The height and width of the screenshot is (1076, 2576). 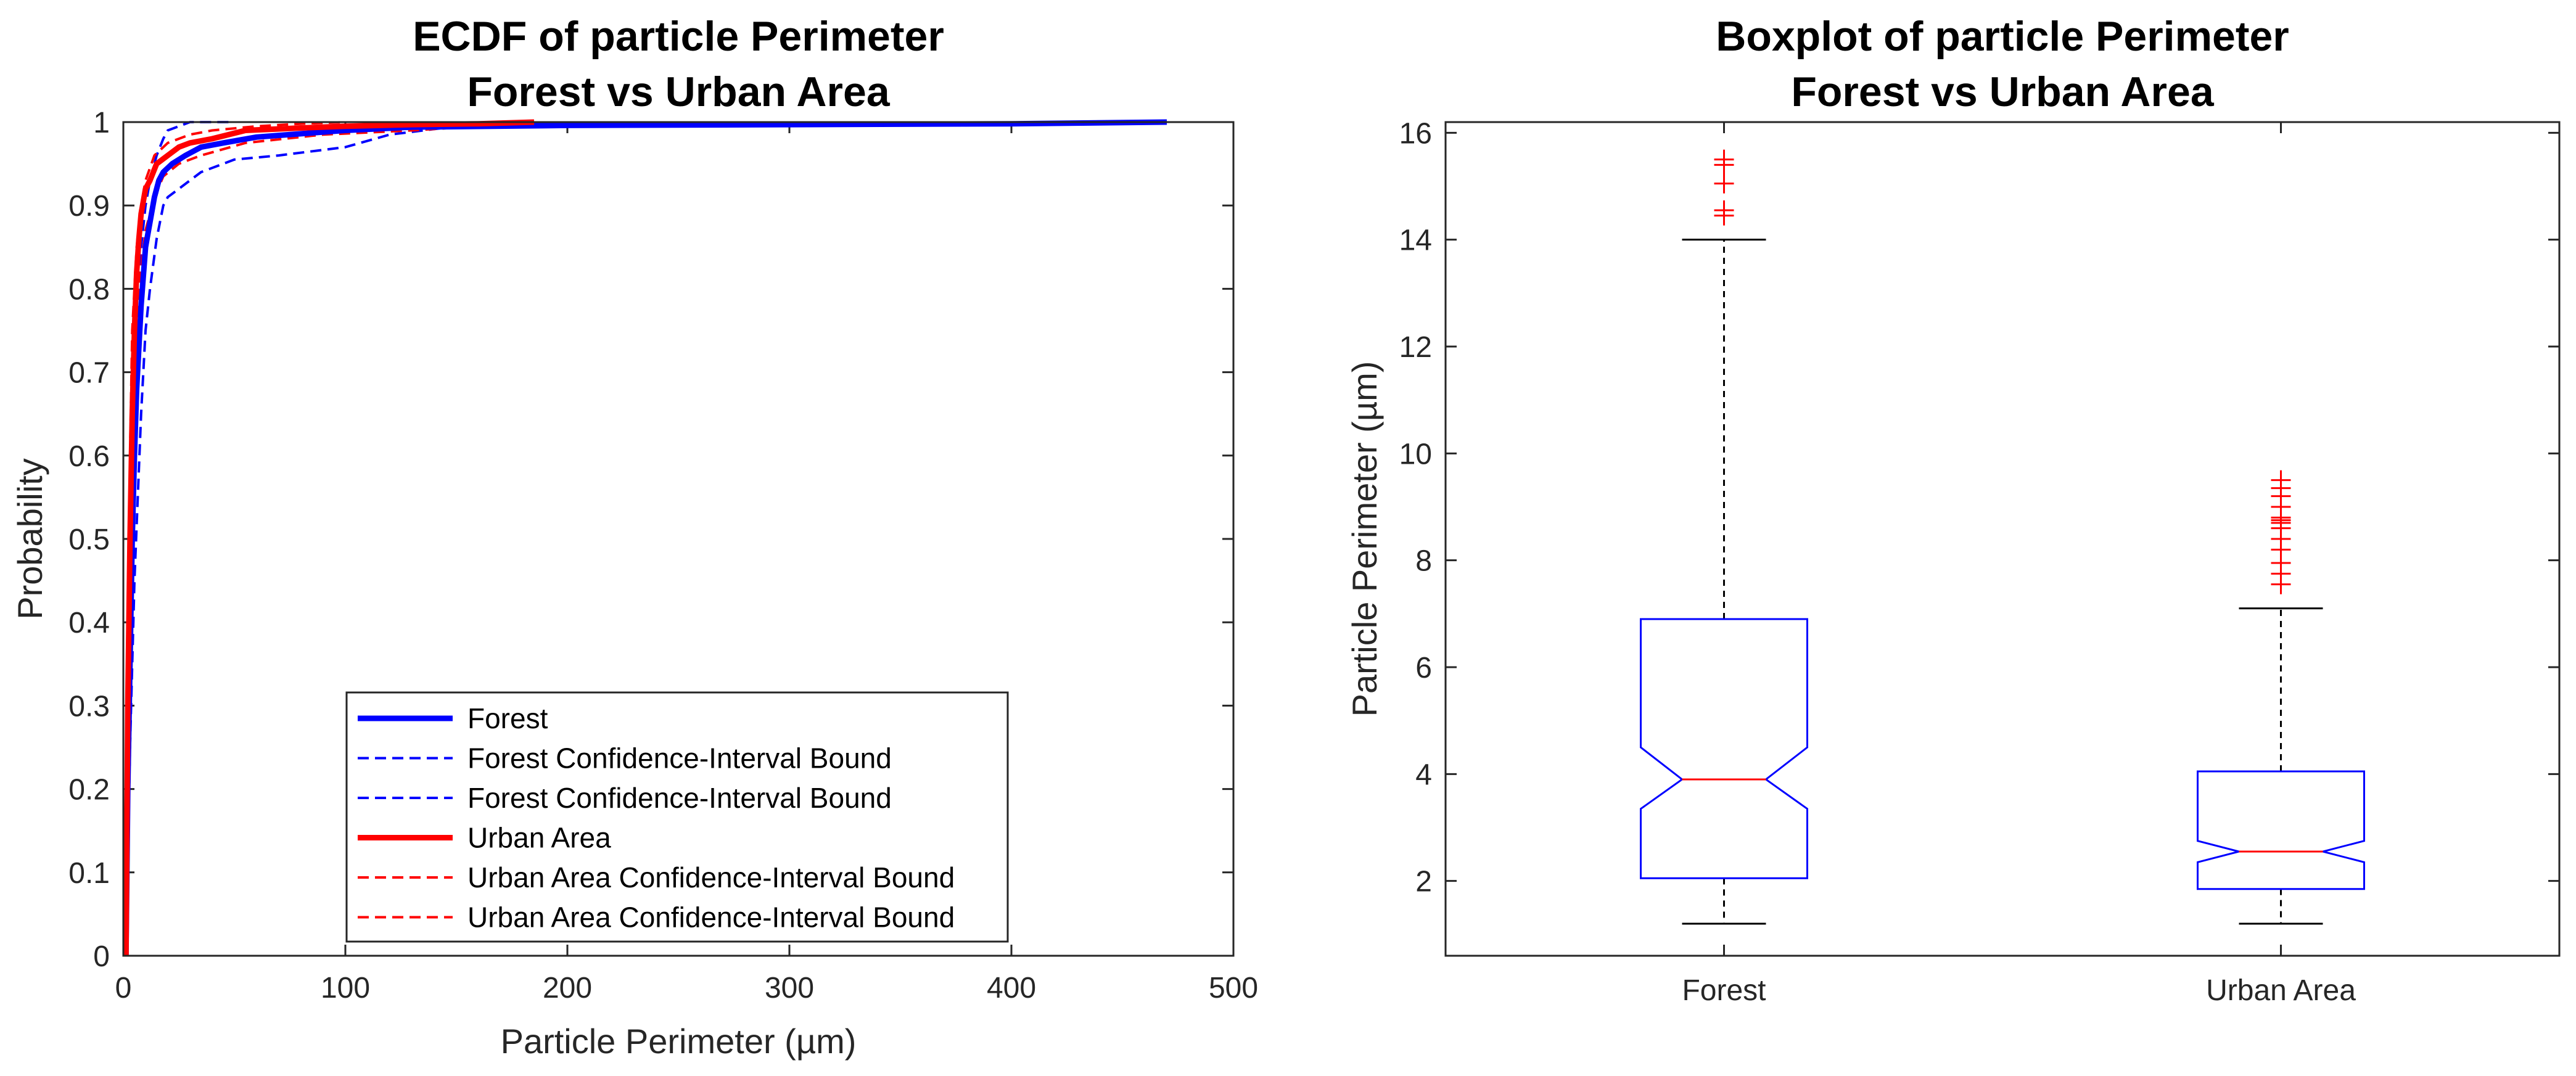 What do you see at coordinates (679, 1041) in the screenshot?
I see `ecdf-x-axis-label: Particle Perimeter (µm)` at bounding box center [679, 1041].